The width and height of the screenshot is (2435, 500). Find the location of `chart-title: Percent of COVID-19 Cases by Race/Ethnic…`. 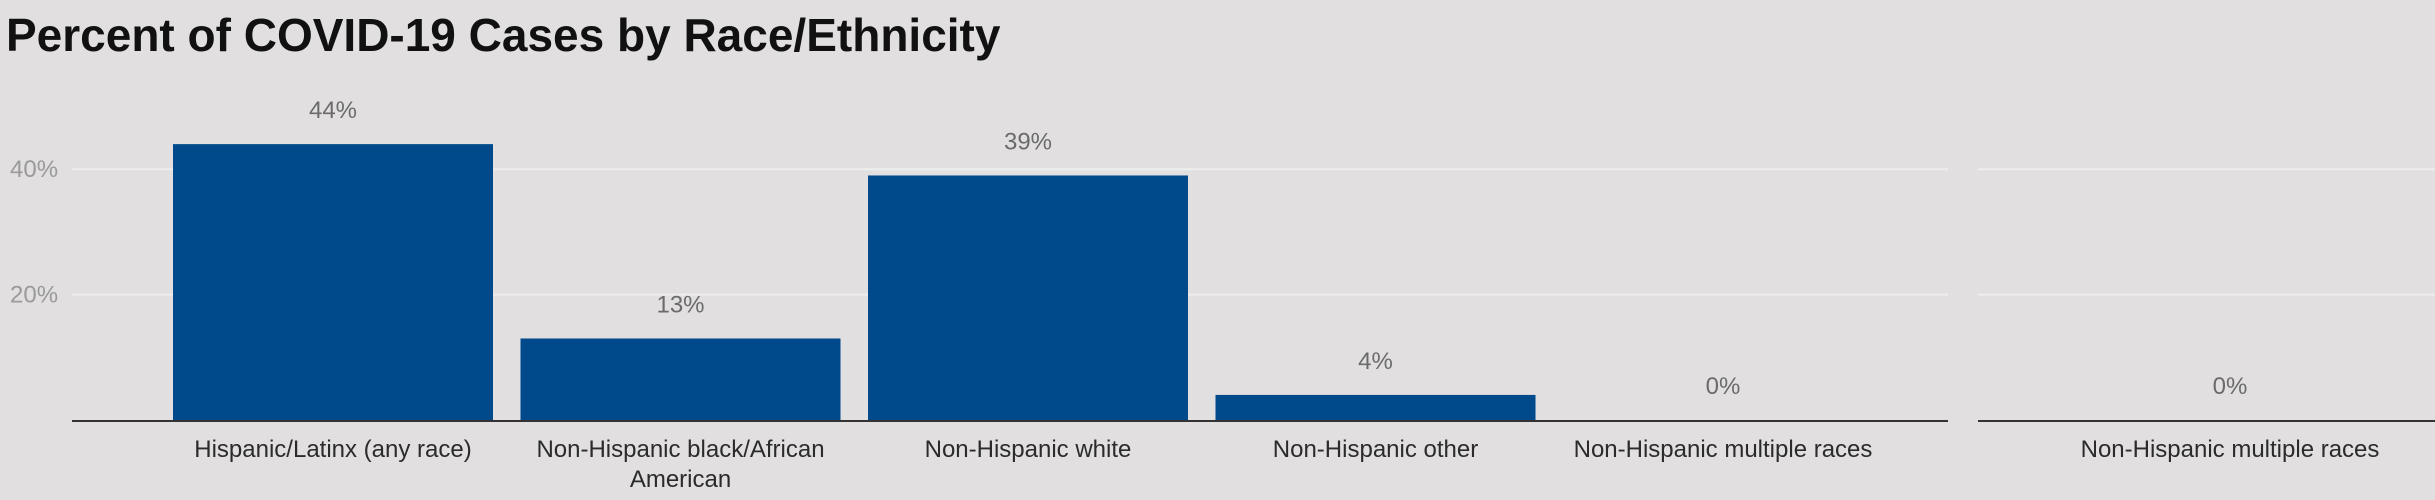

chart-title: Percent of COVID-19 Cases by Race/Ethnic… is located at coordinates (503, 35).